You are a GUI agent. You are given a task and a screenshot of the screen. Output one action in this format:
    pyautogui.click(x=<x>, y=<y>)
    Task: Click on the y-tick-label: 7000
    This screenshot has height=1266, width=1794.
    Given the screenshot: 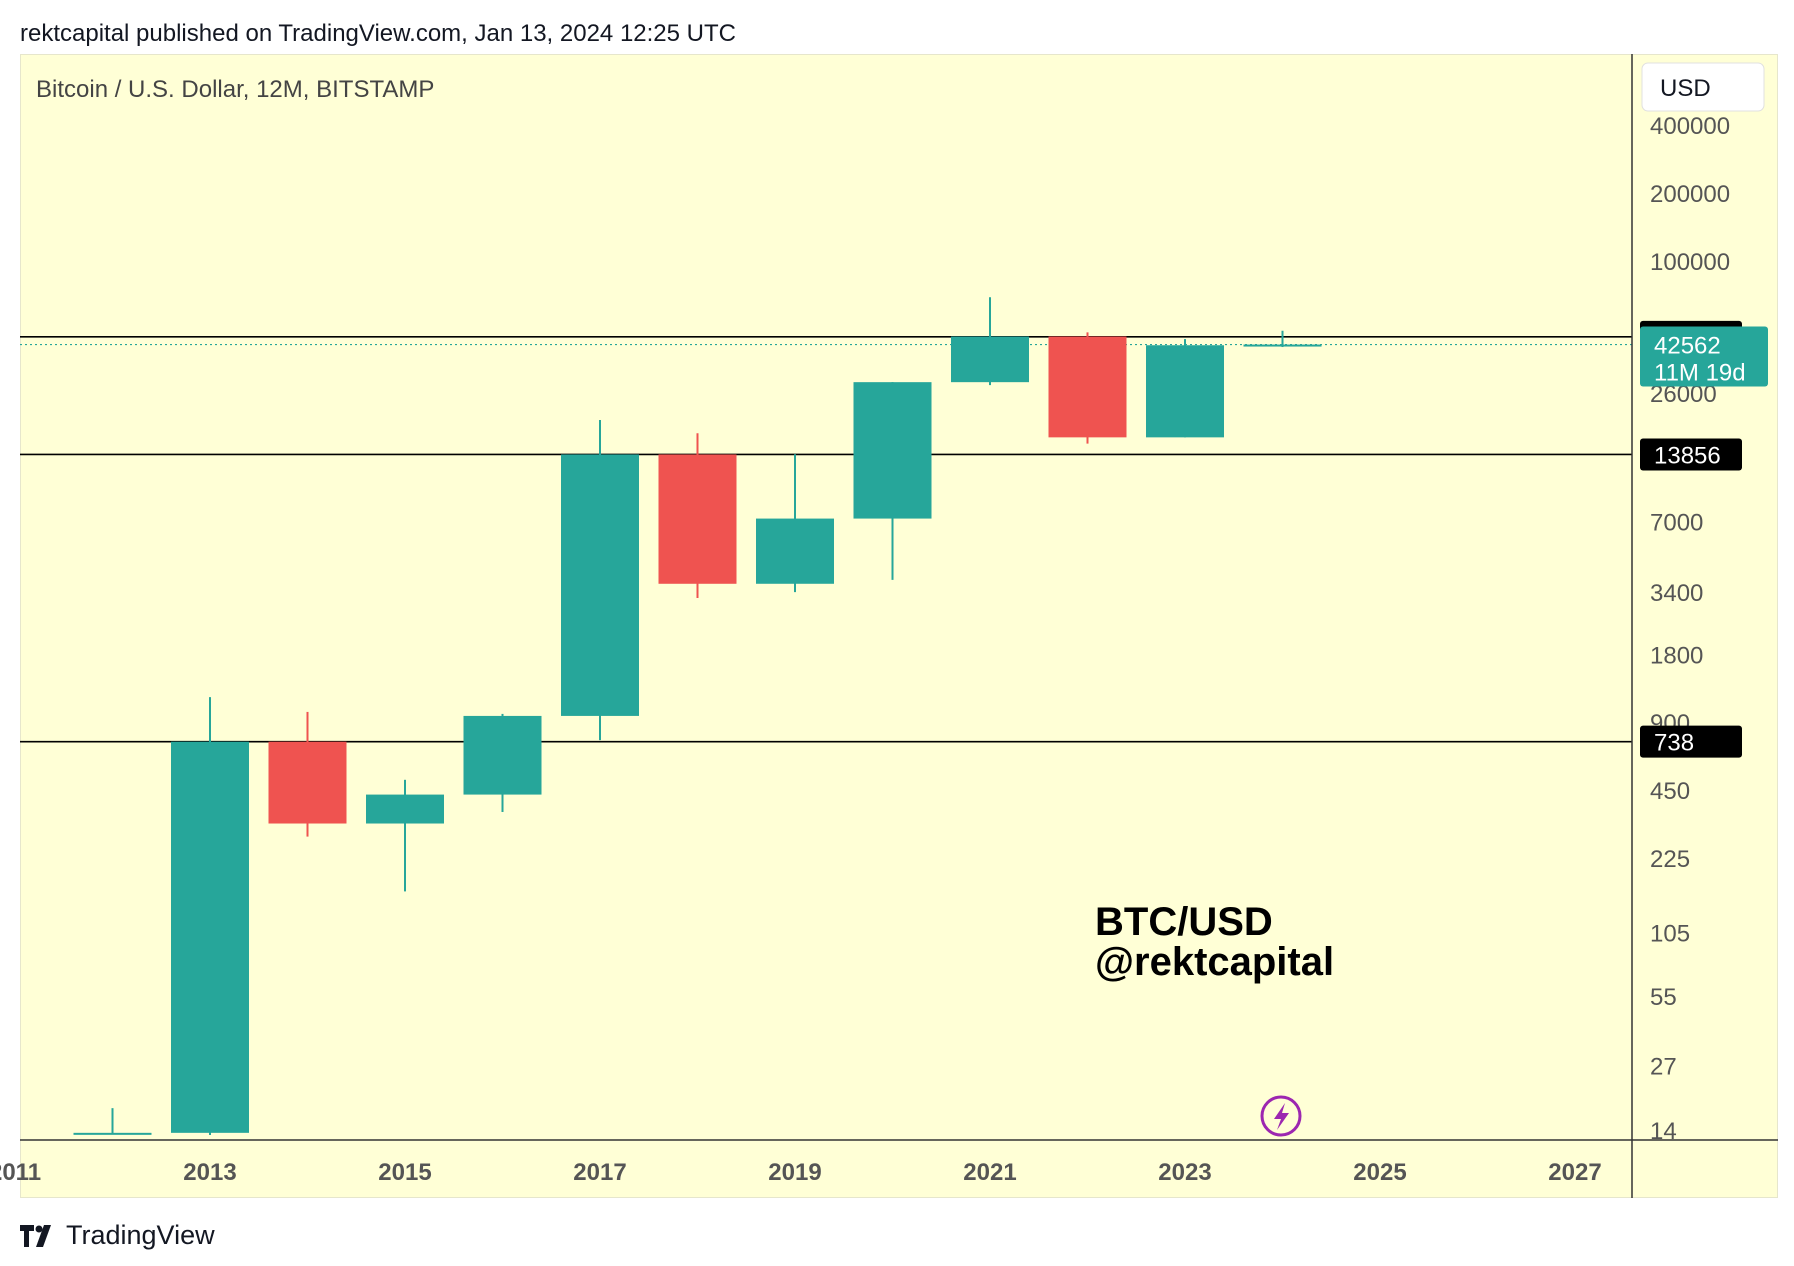 What is the action you would take?
    pyautogui.click(x=1676, y=522)
    